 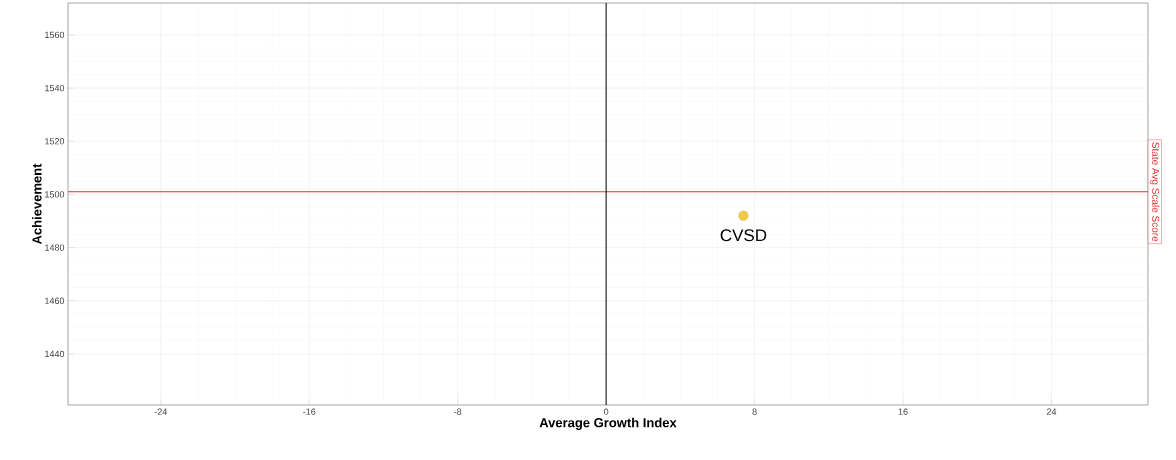 What do you see at coordinates (37, 204) in the screenshot?
I see `y-axis-title: Achievement` at bounding box center [37, 204].